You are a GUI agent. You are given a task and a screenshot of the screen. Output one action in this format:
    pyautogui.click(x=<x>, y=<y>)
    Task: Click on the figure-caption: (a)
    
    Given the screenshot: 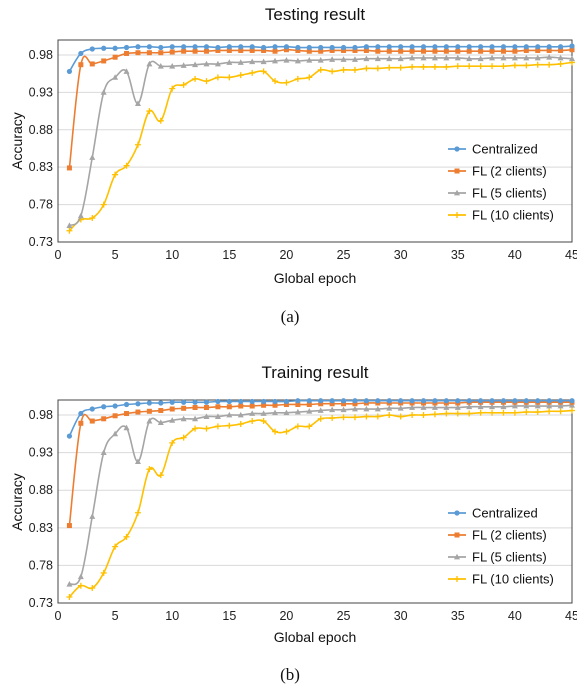 What is the action you would take?
    pyautogui.click(x=290, y=316)
    